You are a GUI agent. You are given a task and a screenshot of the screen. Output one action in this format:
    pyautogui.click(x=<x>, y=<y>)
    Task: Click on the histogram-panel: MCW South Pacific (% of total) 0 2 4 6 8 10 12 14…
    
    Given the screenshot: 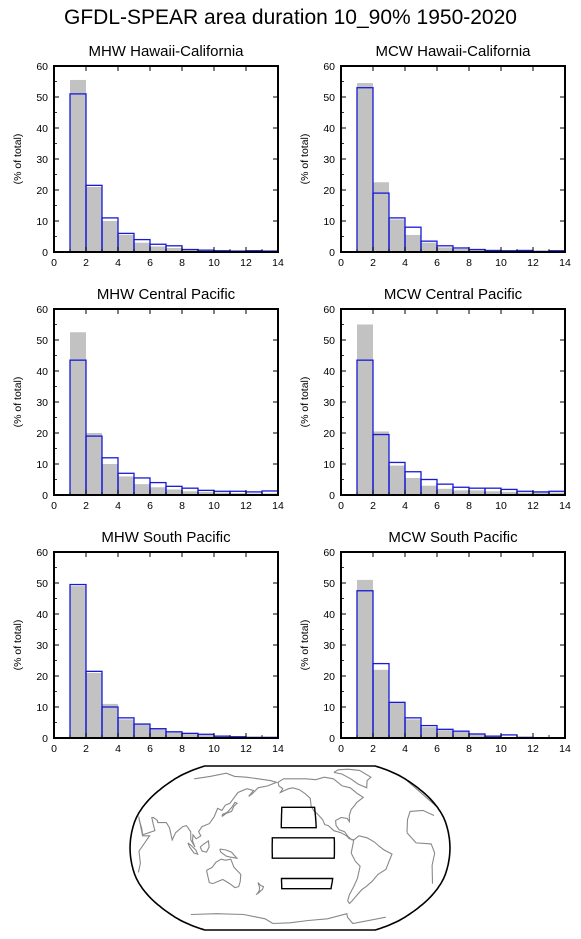 What is the action you would take?
    pyautogui.click(x=435, y=642)
    